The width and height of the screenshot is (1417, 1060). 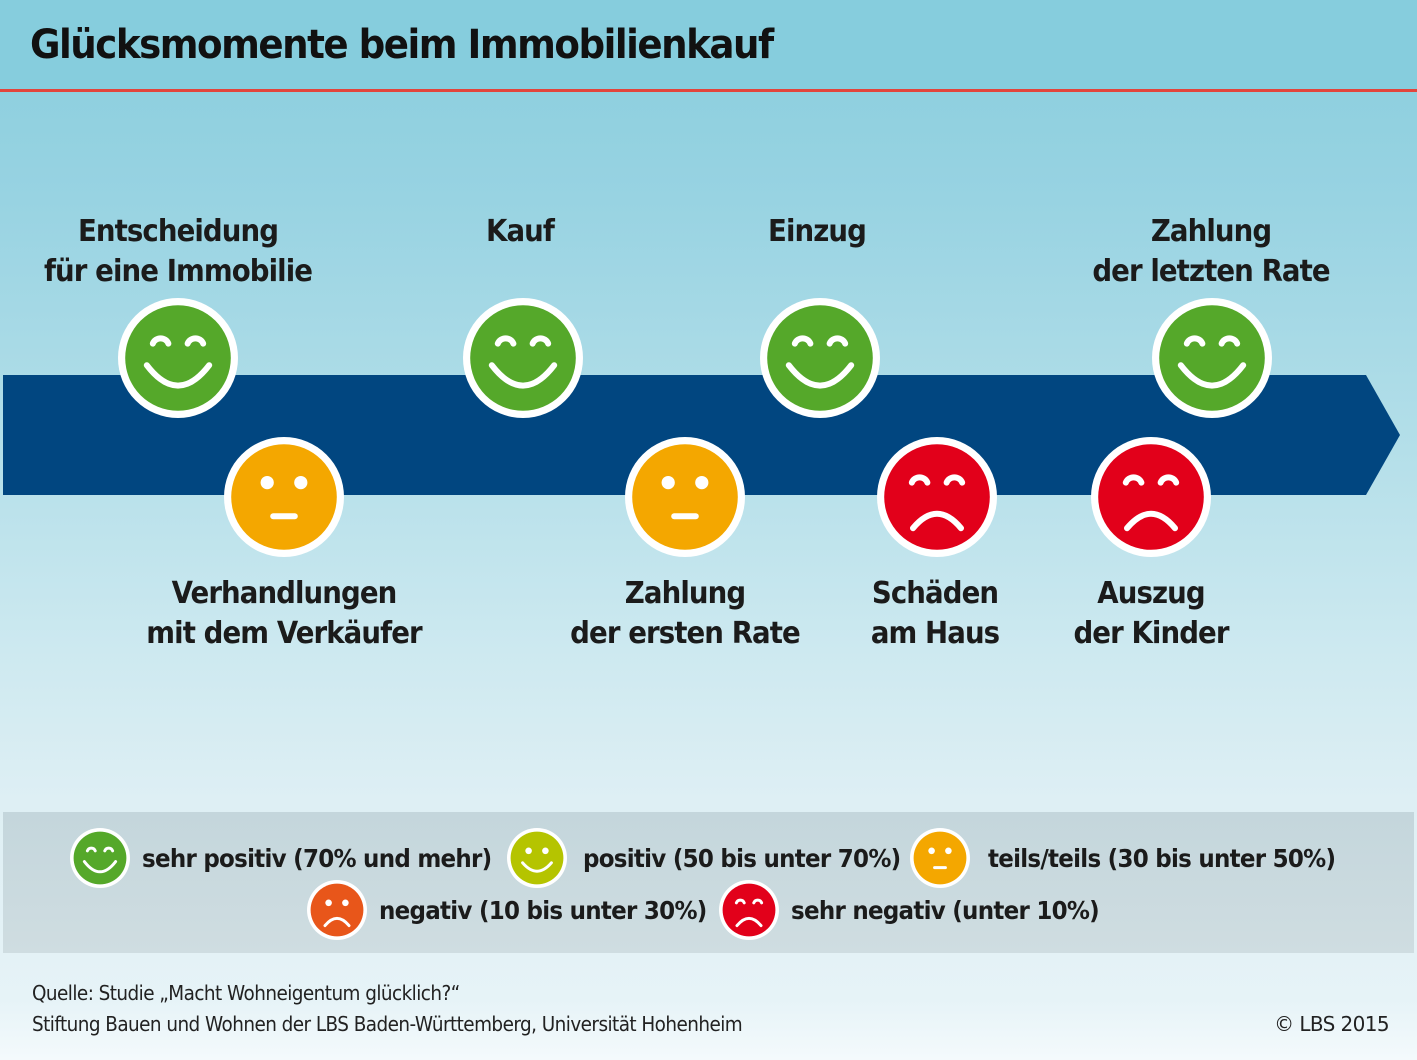 What do you see at coordinates (284, 613) in the screenshot?
I see `event-label-verhandlungen: Verhandlungen mit dem Verkäufer` at bounding box center [284, 613].